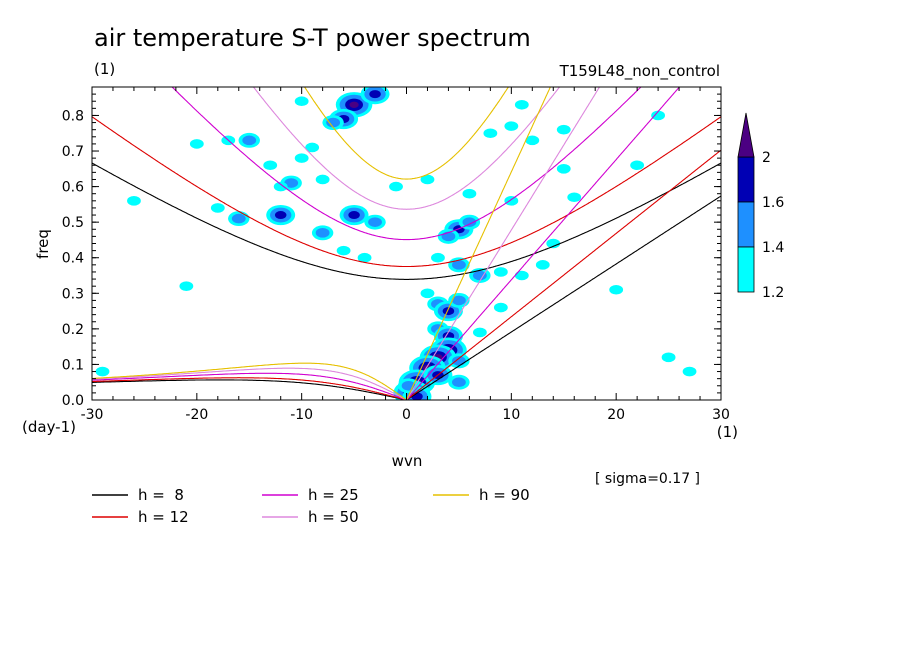 The width and height of the screenshot is (904, 654). I want to click on contour-blob-53-l0, so click(521, 104).